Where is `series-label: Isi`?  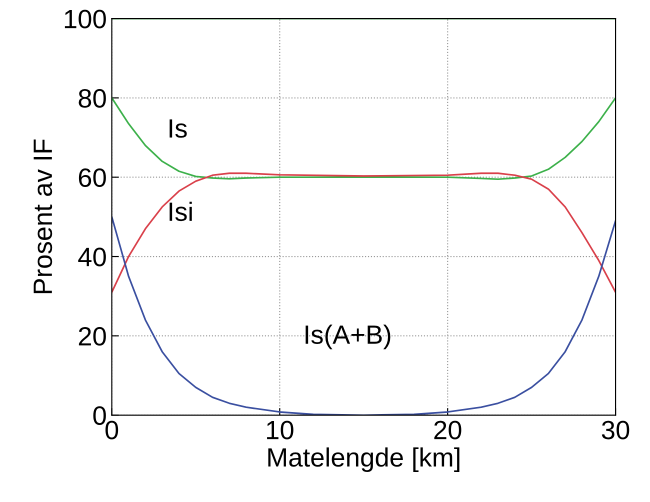 series-label: Isi is located at coordinates (181, 212).